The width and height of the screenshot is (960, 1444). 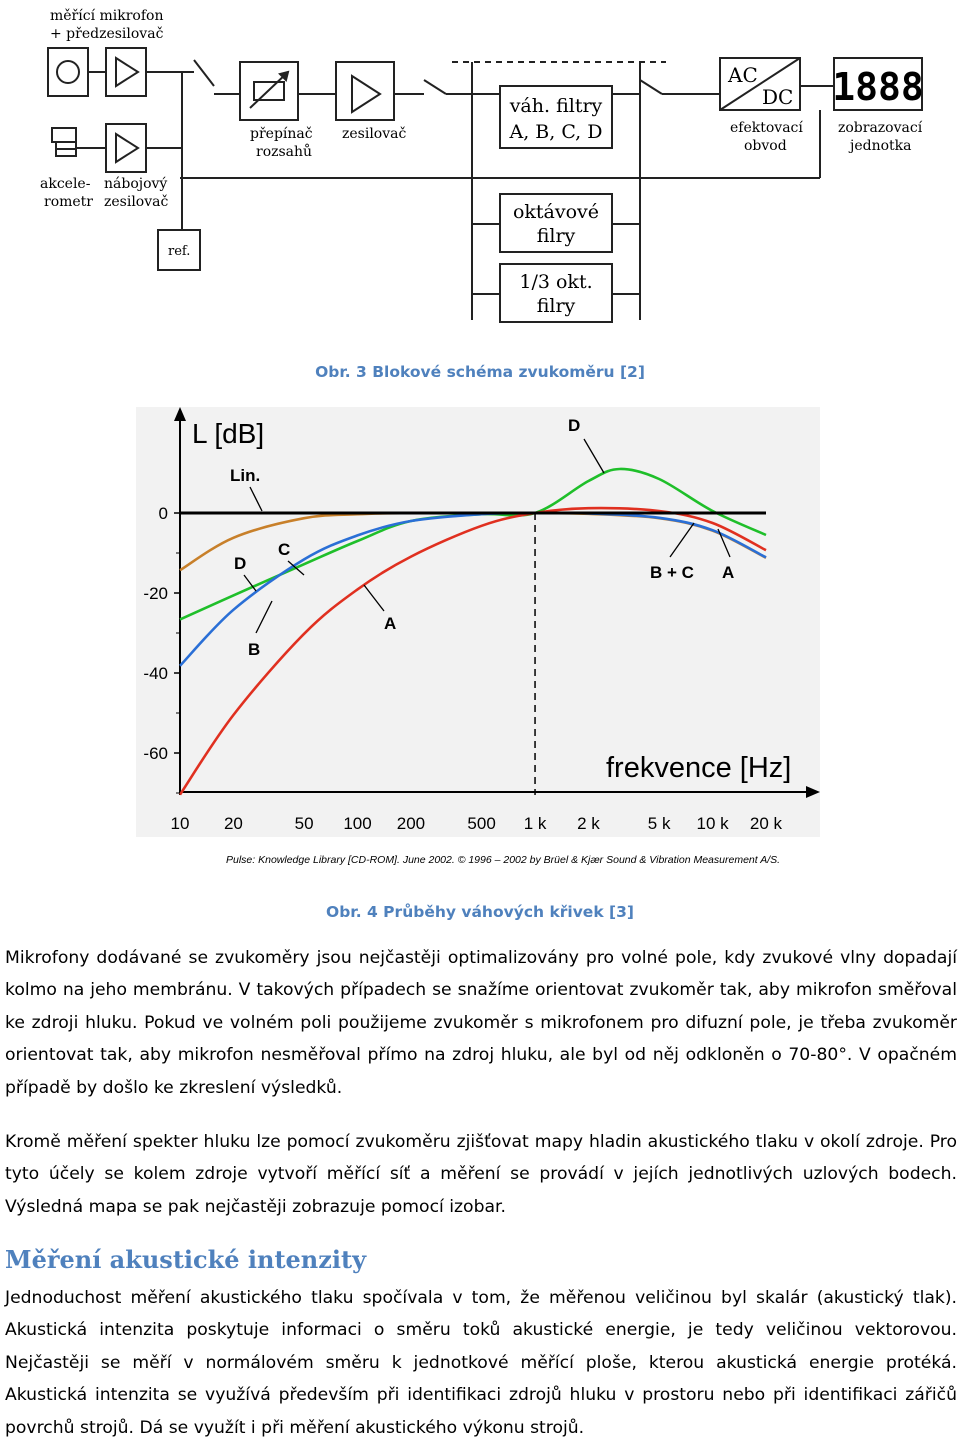 I want to click on display-block, so click(x=878, y=84).